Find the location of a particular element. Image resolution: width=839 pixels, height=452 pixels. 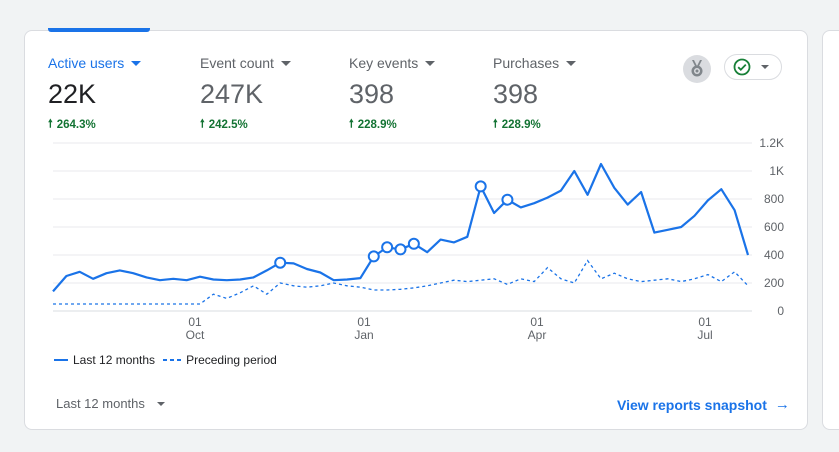

legend-solid-swatch is located at coordinates (61, 360).